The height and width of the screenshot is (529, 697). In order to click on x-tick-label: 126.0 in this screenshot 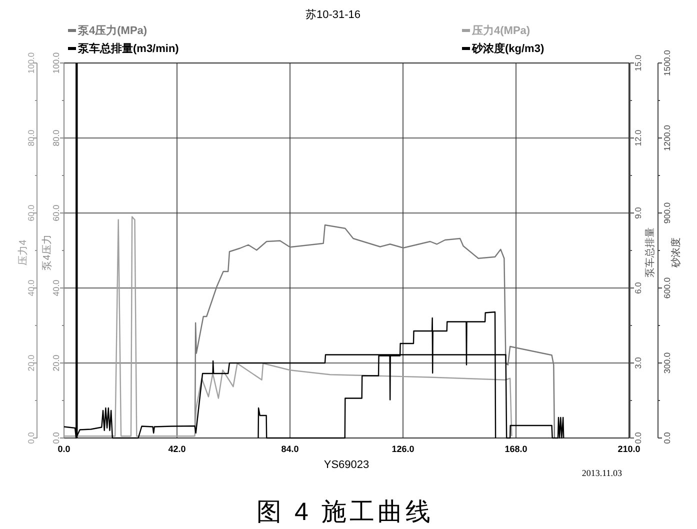, I will do `click(403, 449)`.